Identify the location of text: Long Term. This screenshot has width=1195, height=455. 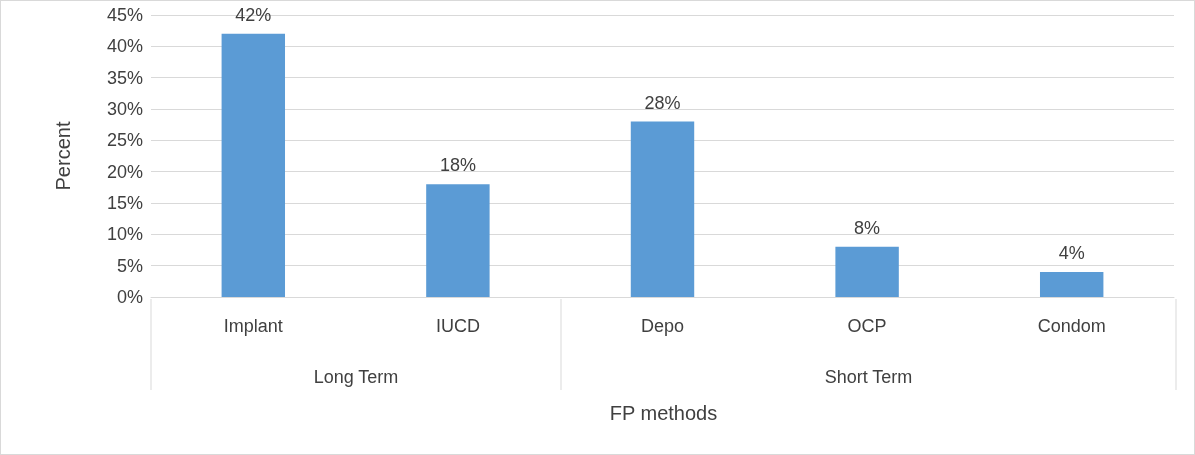
(356, 377).